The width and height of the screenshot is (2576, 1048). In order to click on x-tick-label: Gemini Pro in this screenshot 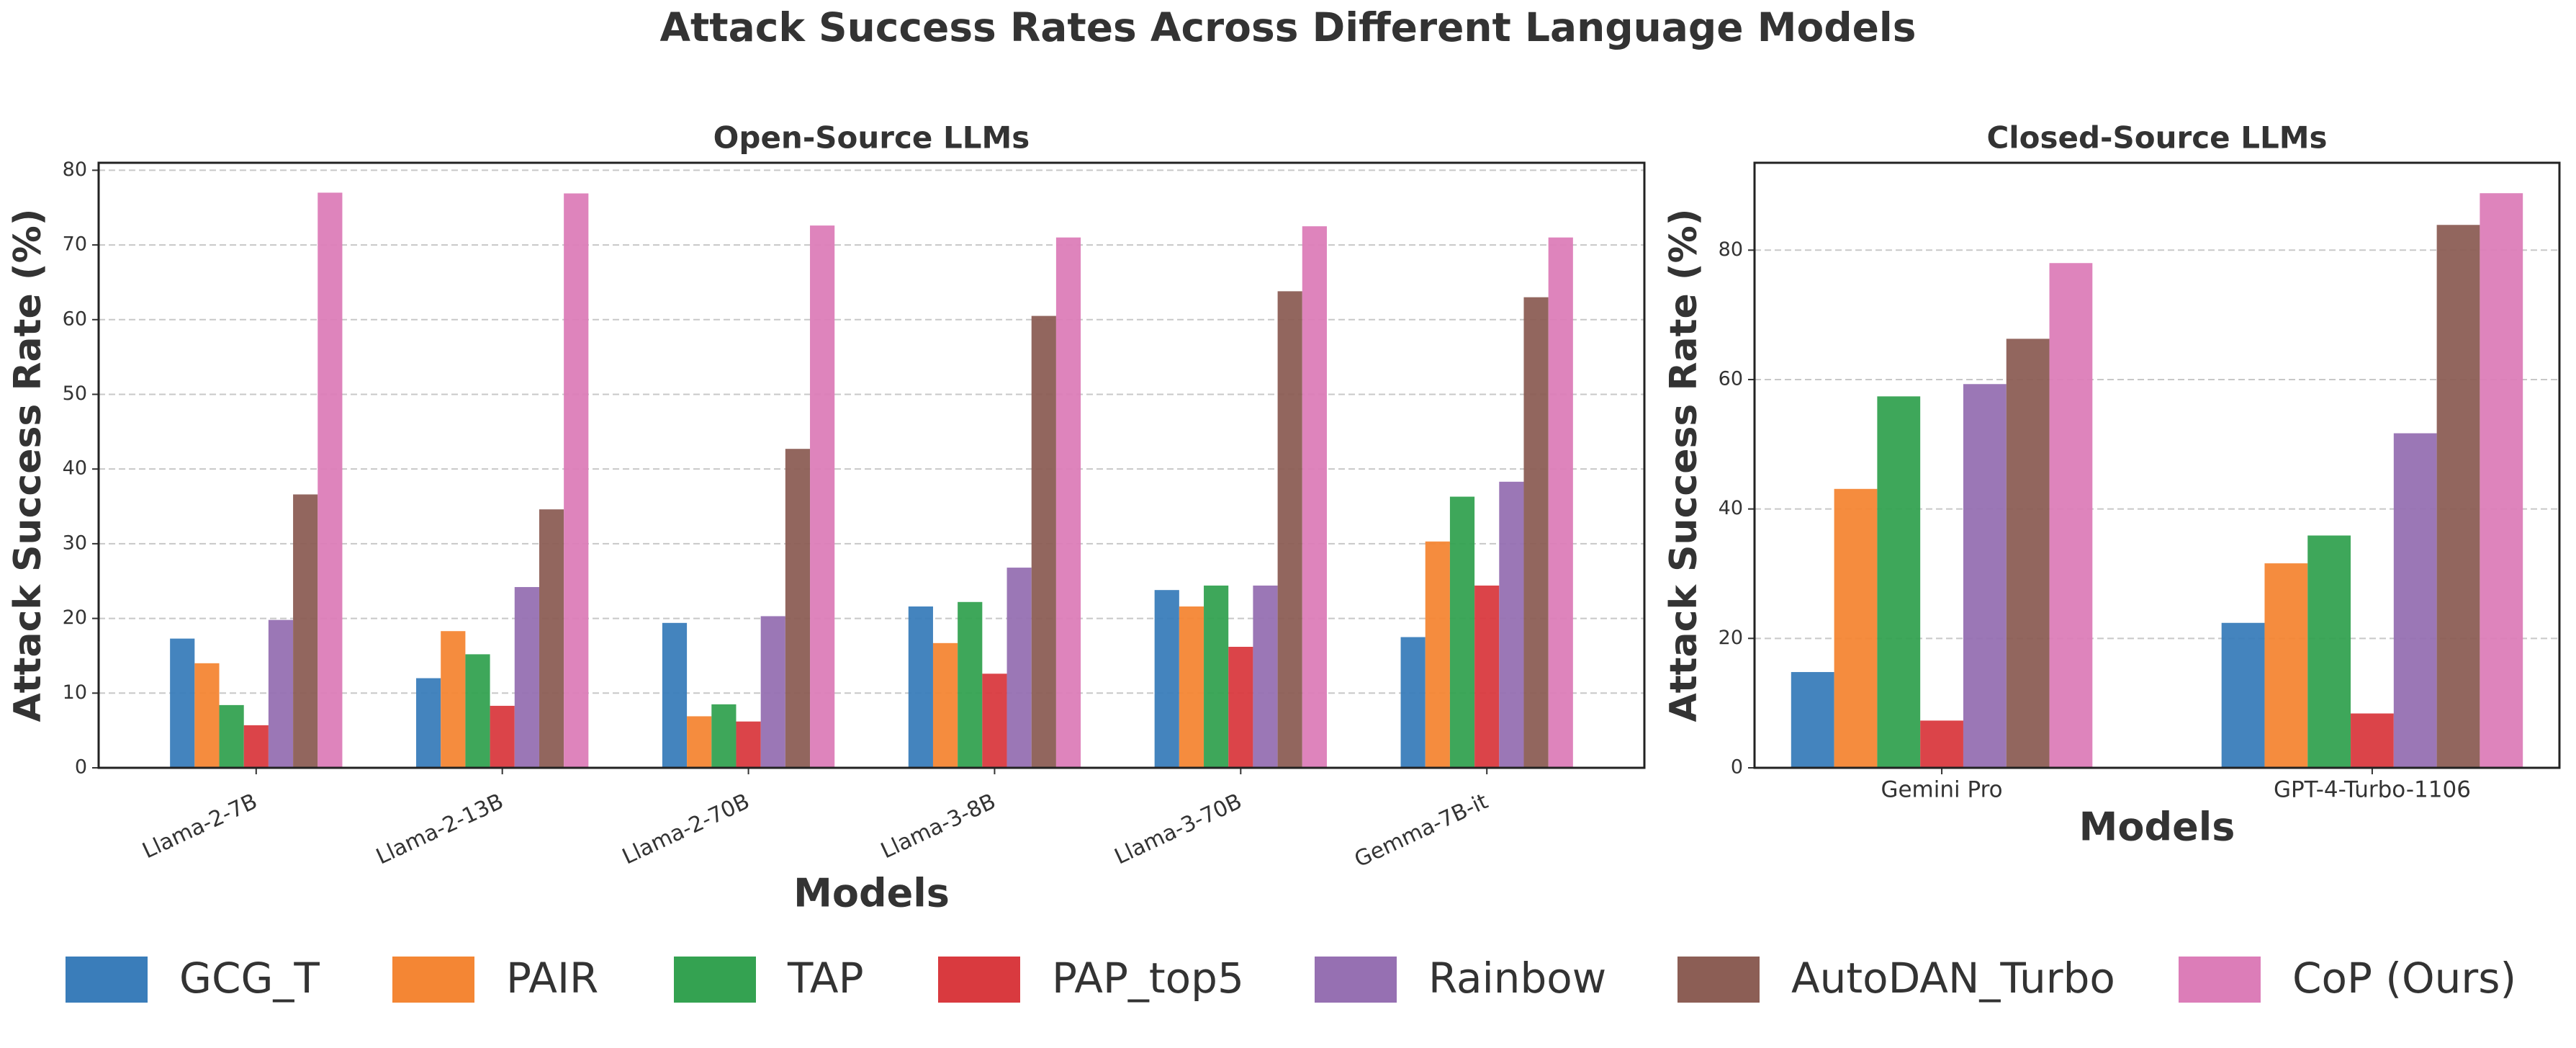, I will do `click(1941, 790)`.